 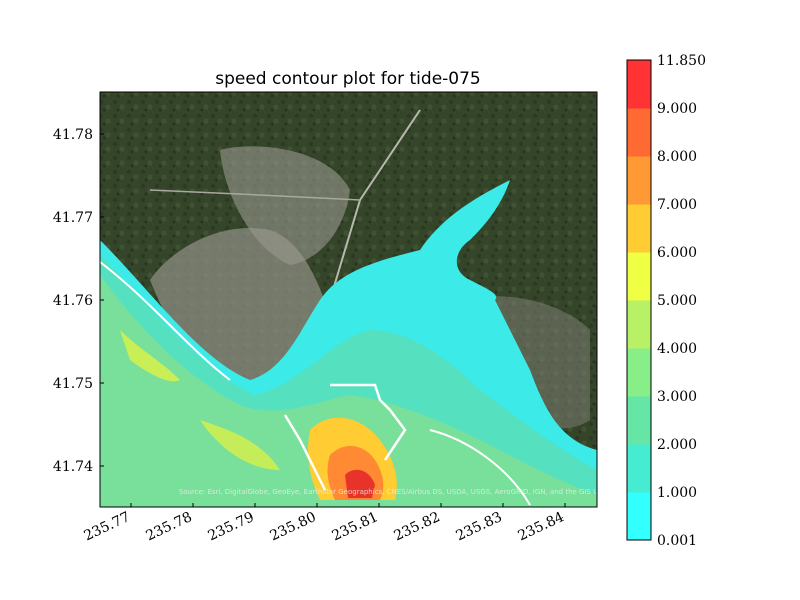 I want to click on colorbar-tick-label: 4.000, so click(x=677, y=349).